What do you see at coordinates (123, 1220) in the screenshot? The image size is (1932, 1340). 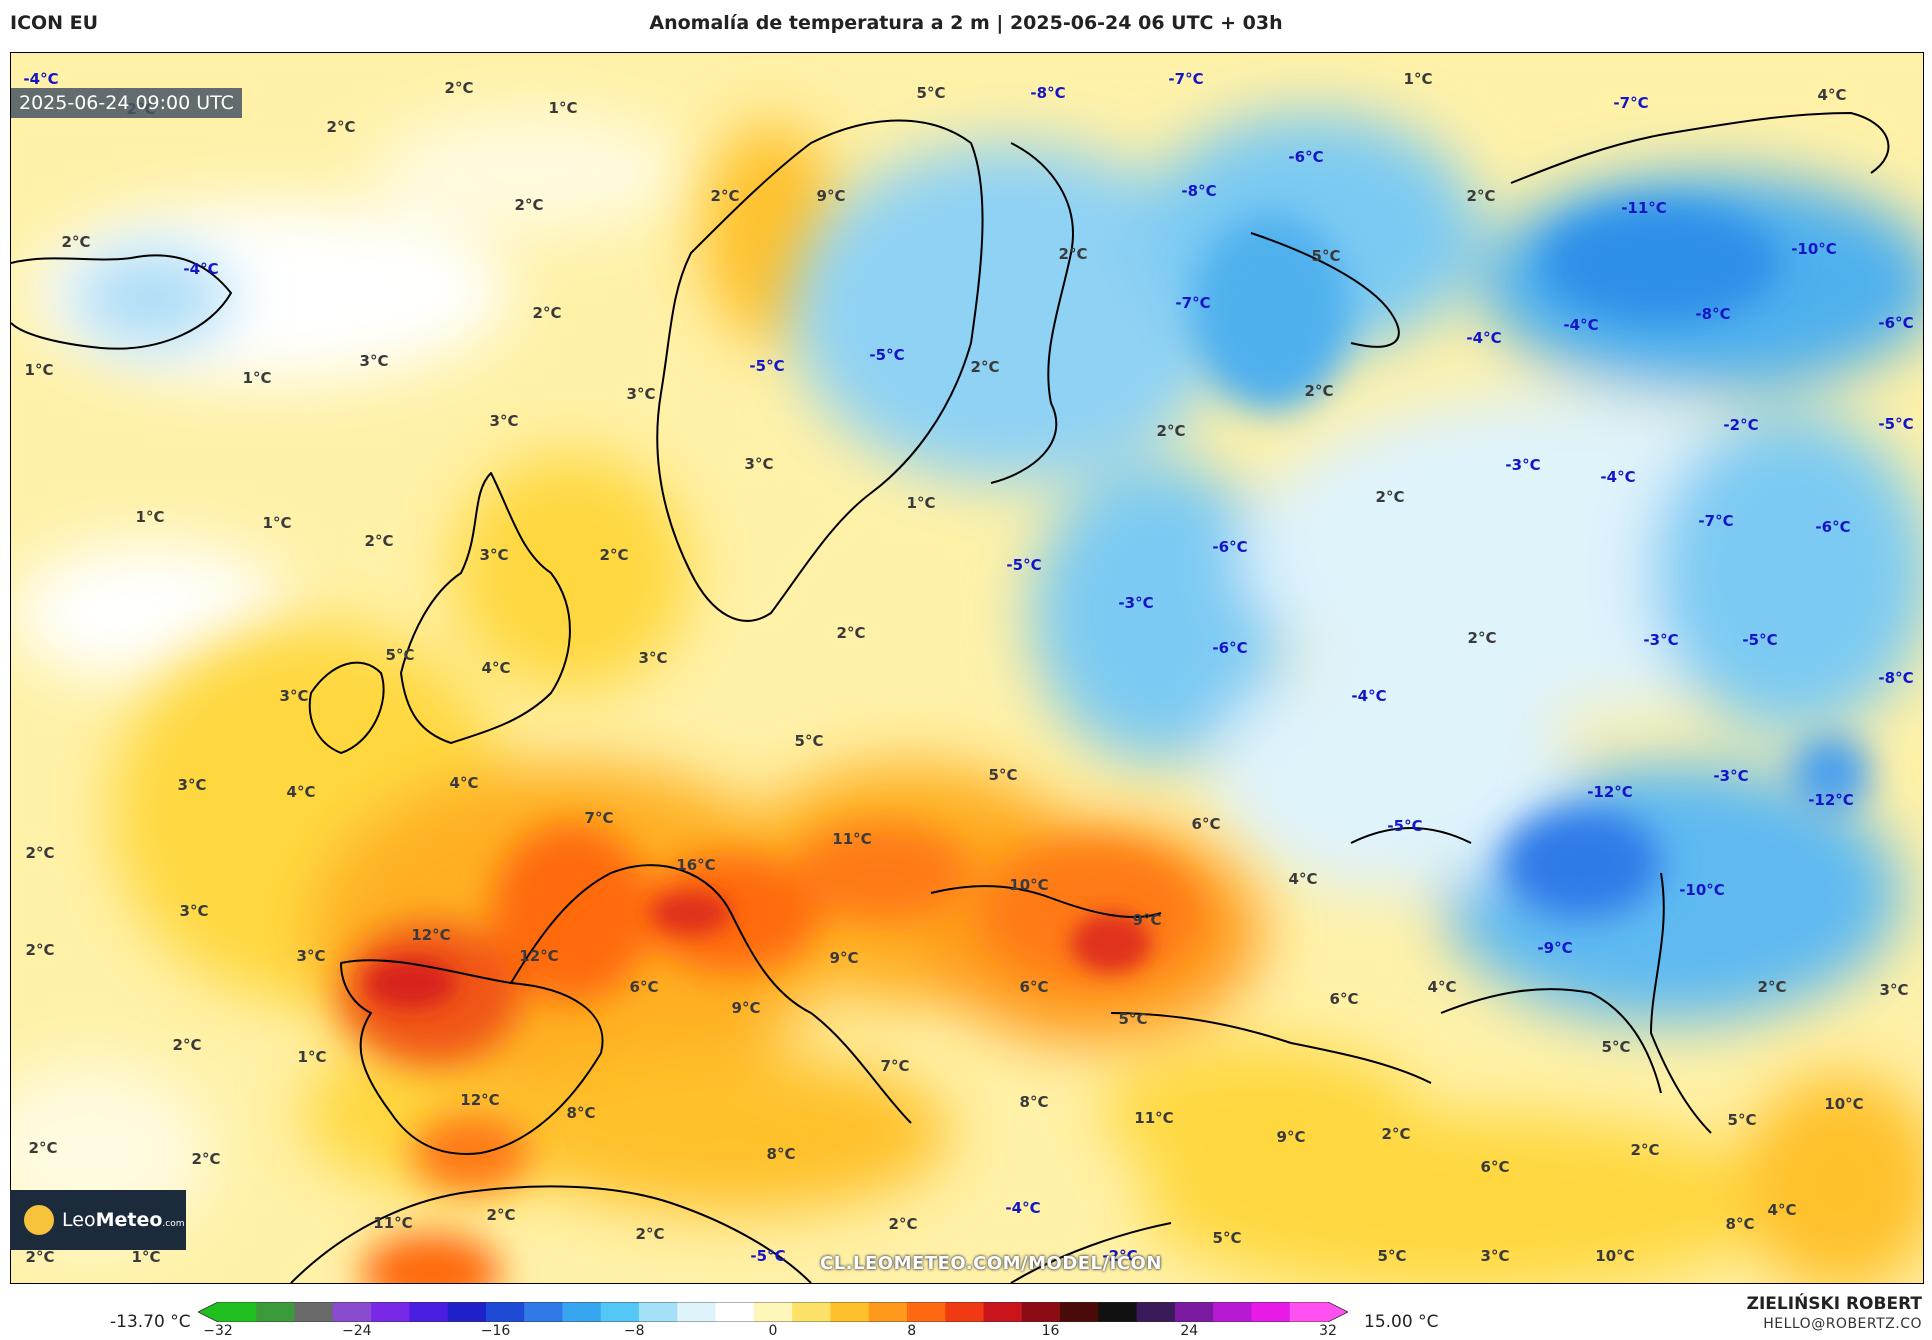 I see `logo-text: LeoMeteo.com` at bounding box center [123, 1220].